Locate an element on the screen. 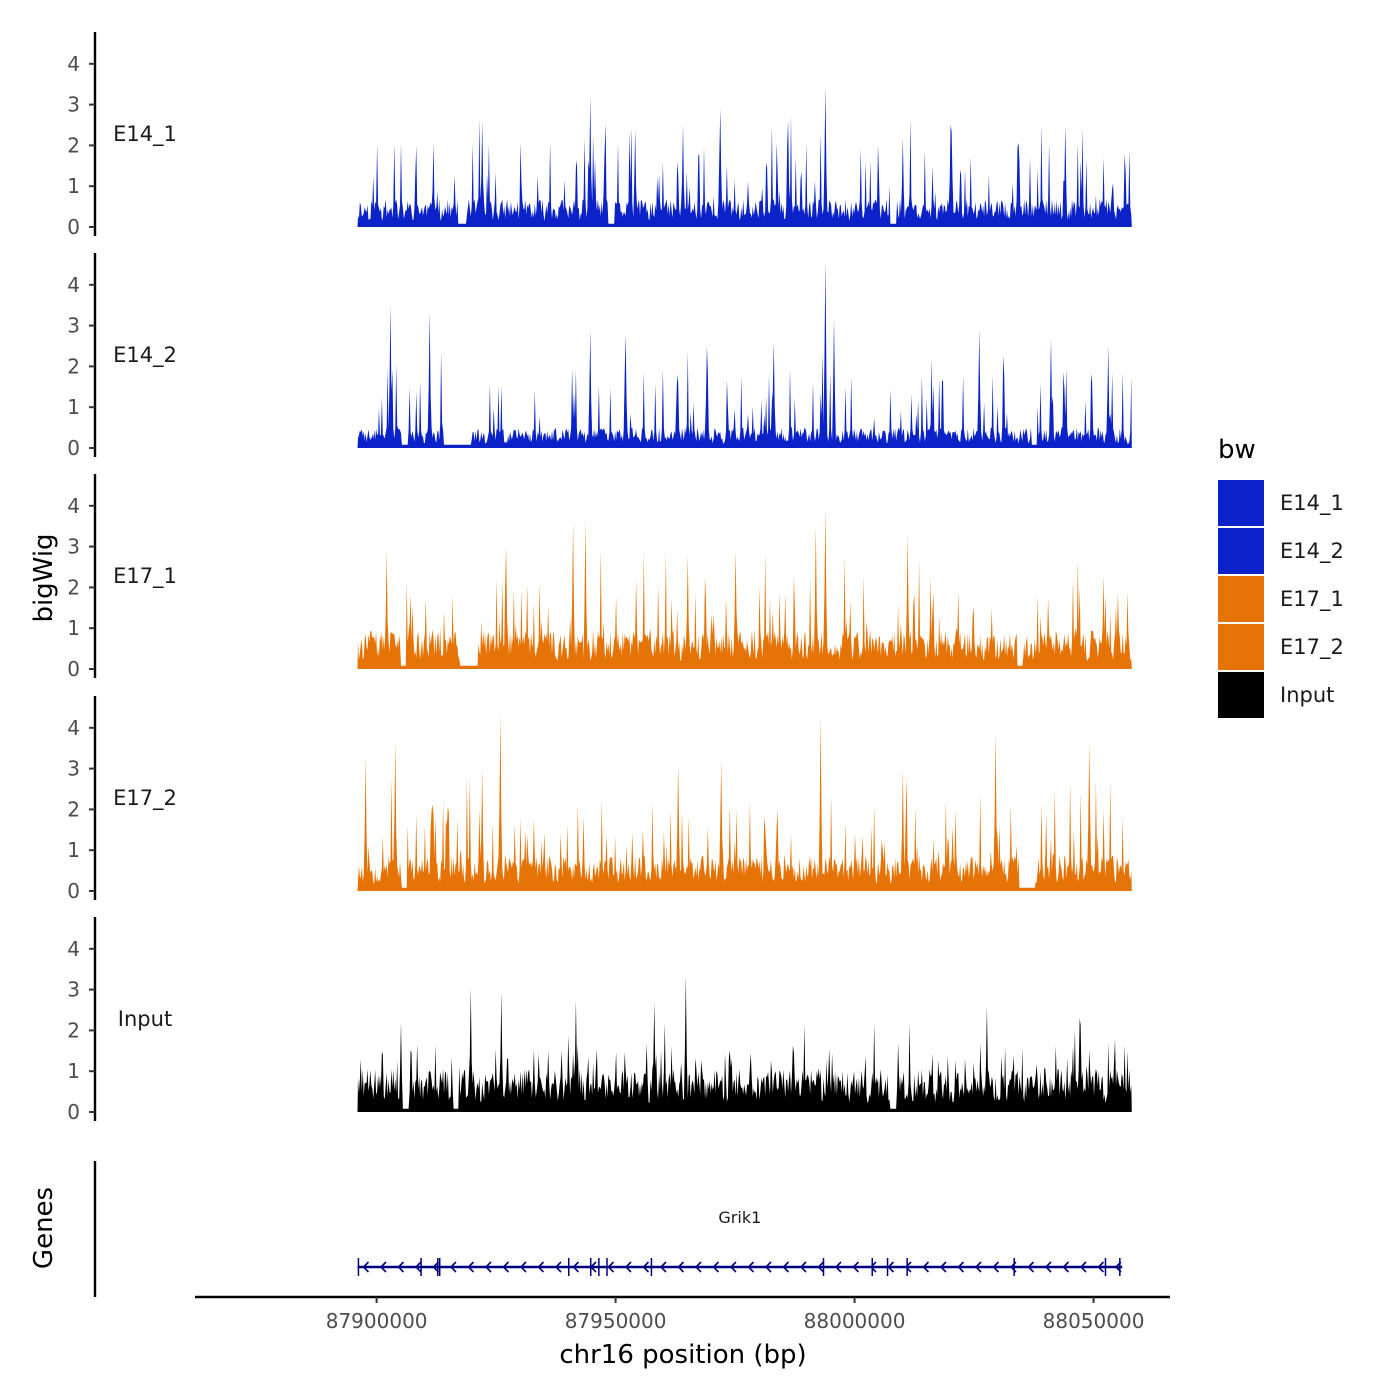 This screenshot has width=1400, height=1400. track-label: E14_1 is located at coordinates (145, 134).